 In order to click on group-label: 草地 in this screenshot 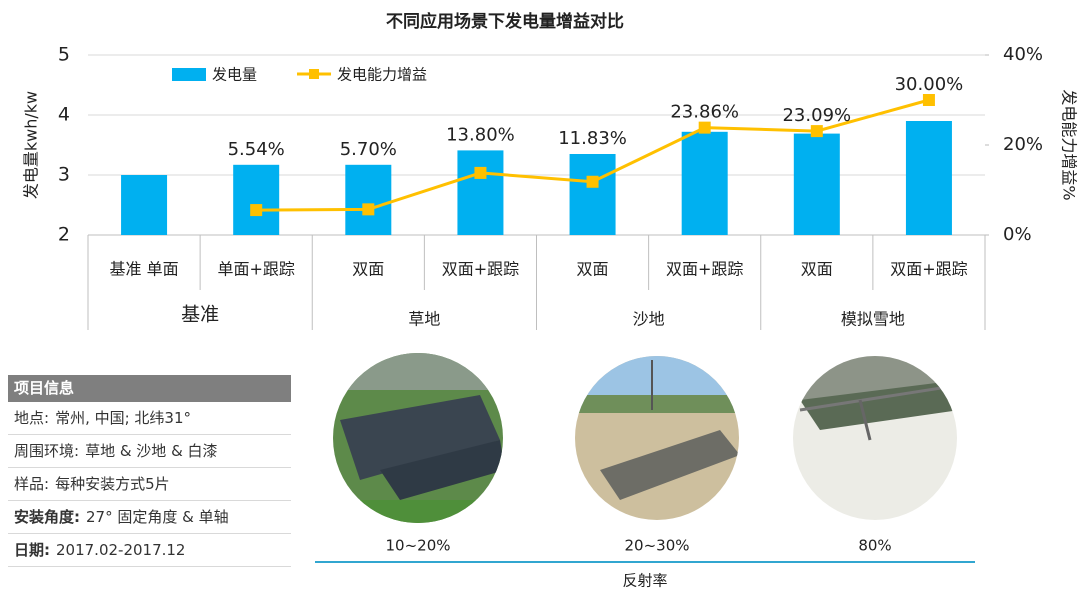, I will do `click(424, 319)`.